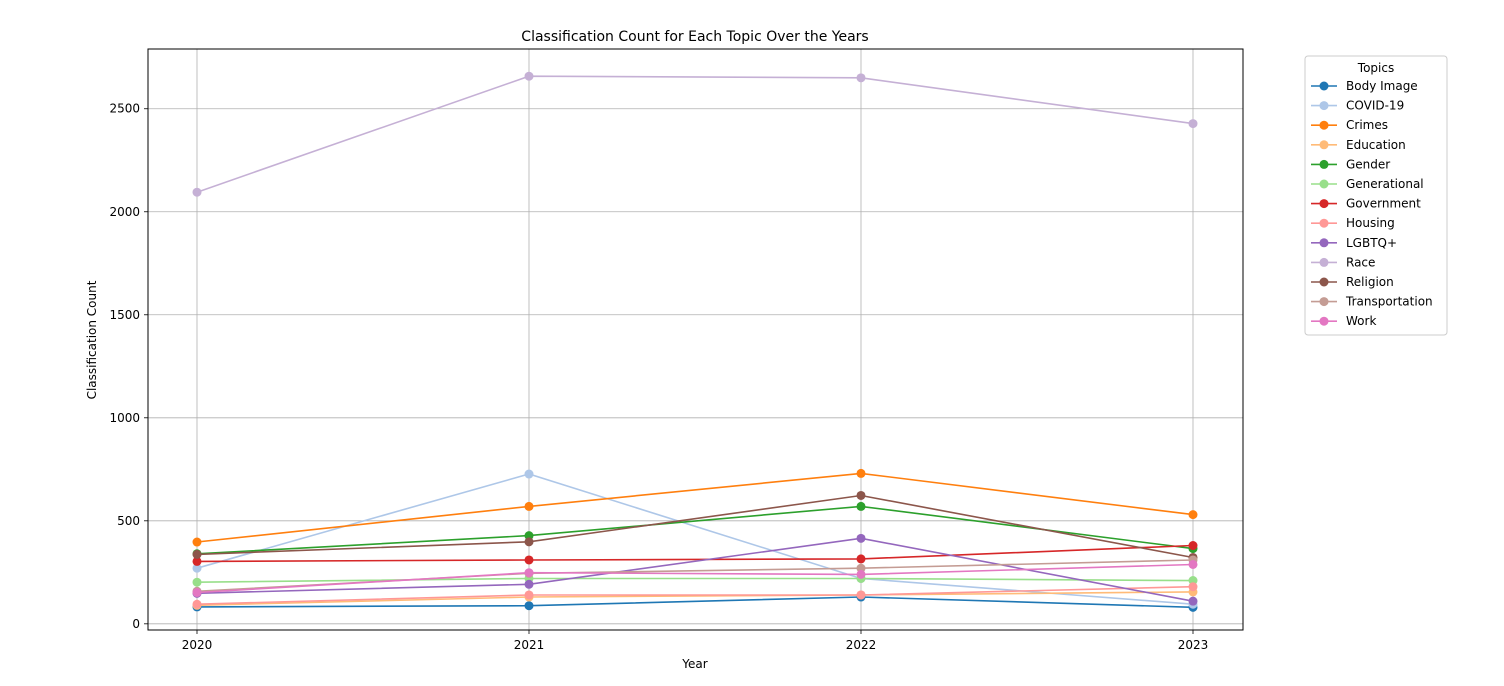 Image resolution: width=1504 pixels, height=686 pixels. What do you see at coordinates (1383, 204) in the screenshot?
I see `legend-label-government: Government` at bounding box center [1383, 204].